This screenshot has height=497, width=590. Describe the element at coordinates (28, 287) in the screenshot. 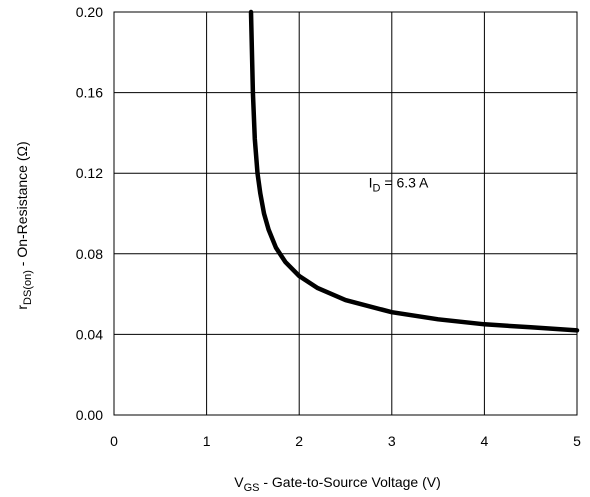

I see `y-axis-label-sub: DS(on)` at that location.